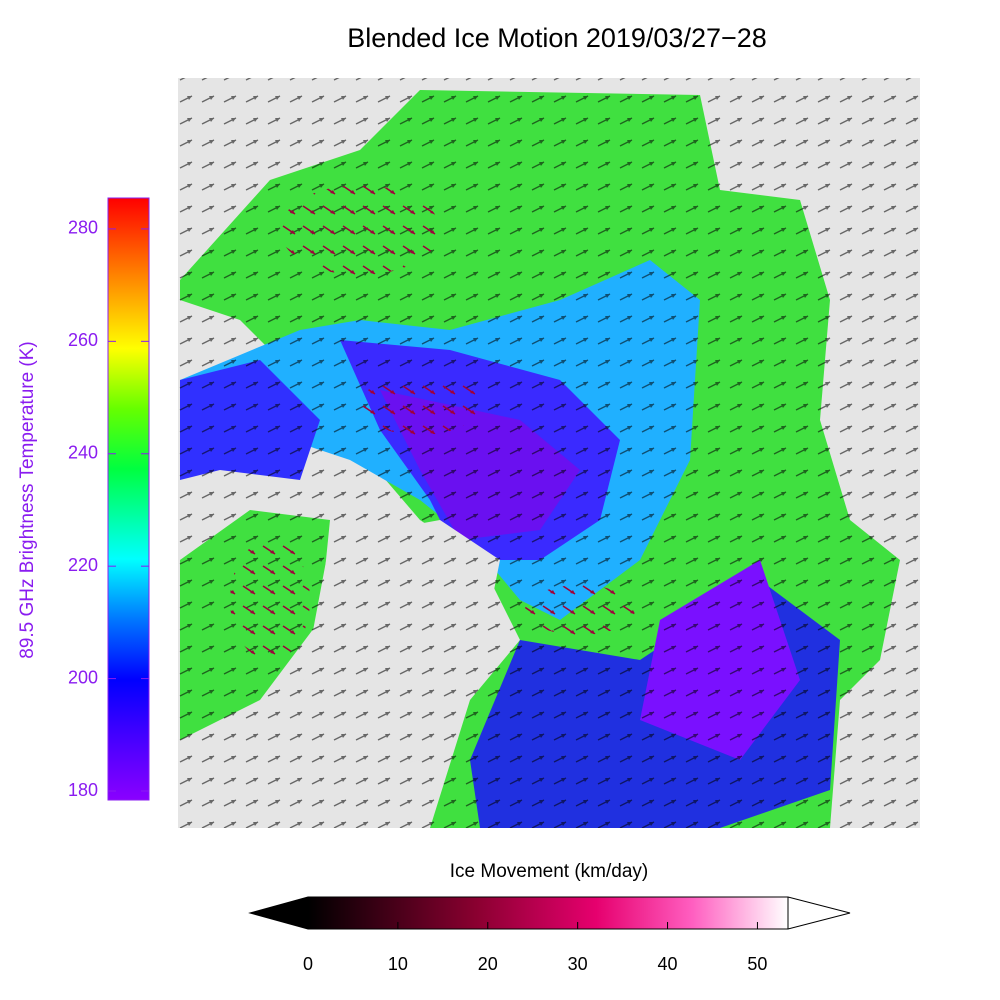 The width and height of the screenshot is (1000, 1000). What do you see at coordinates (668, 964) in the screenshot?
I see `tick-label: 40` at bounding box center [668, 964].